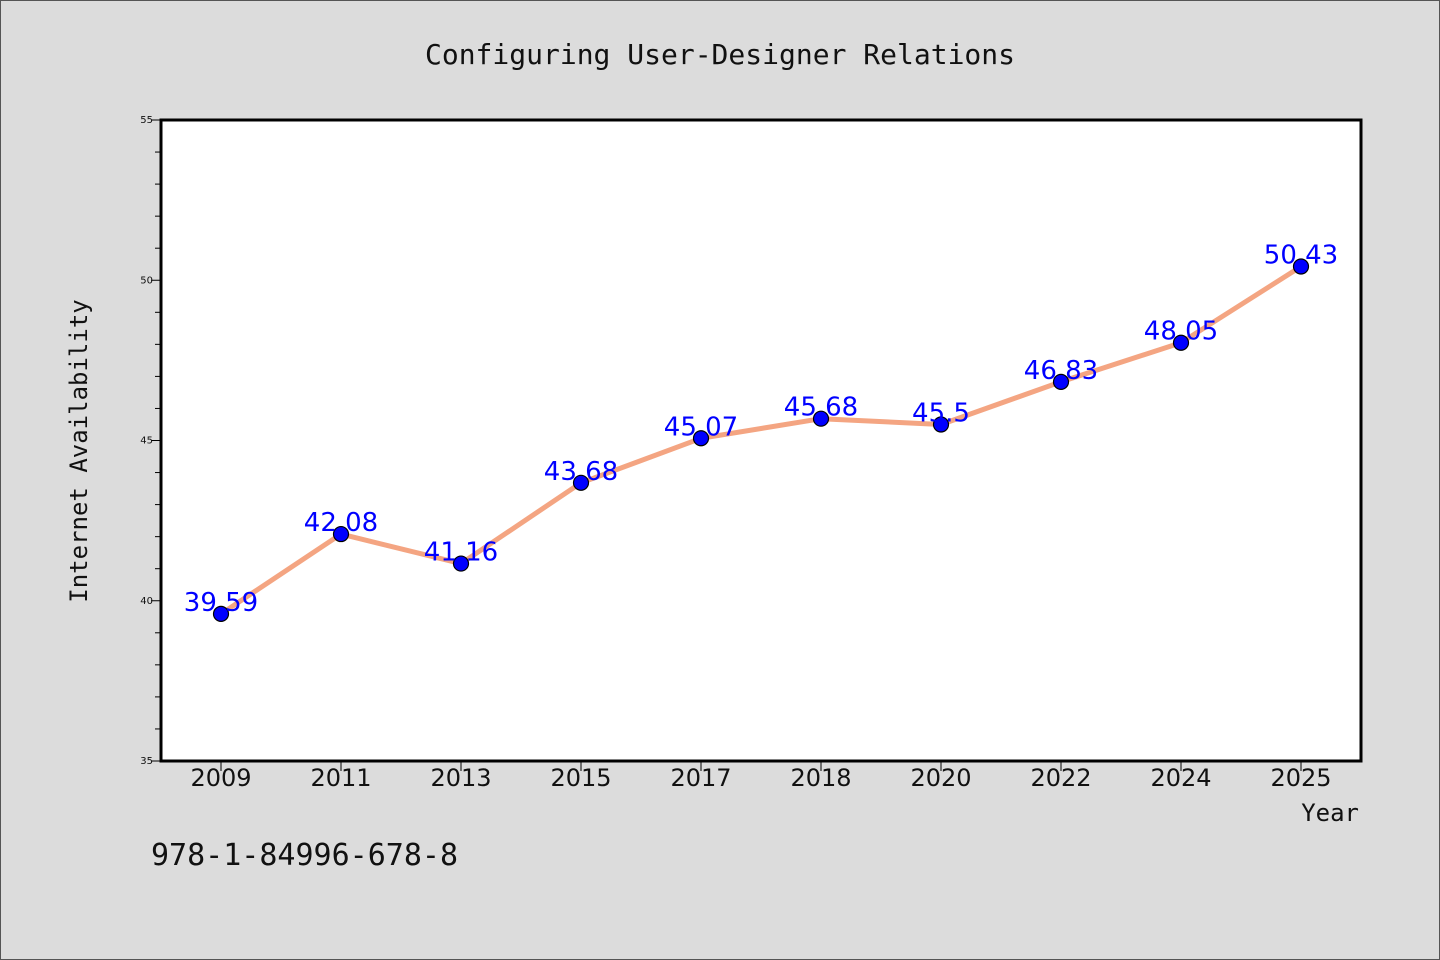 This screenshot has width=1440, height=960. What do you see at coordinates (304, 855) in the screenshot?
I see `footer-text: 978-1-84996-678-8` at bounding box center [304, 855].